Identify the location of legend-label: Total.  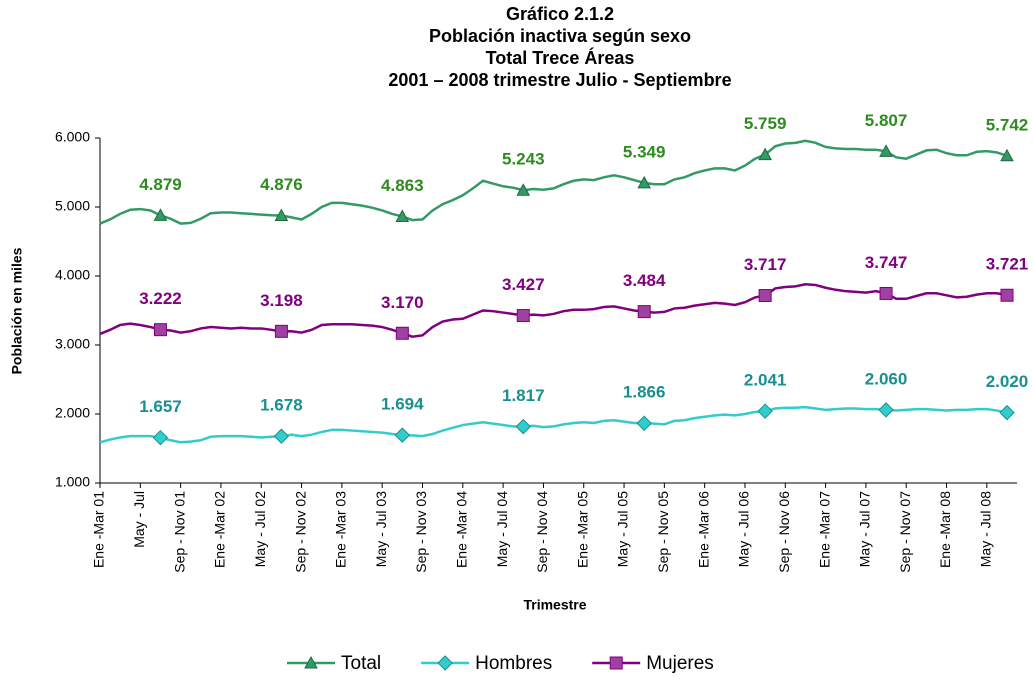
(361, 663).